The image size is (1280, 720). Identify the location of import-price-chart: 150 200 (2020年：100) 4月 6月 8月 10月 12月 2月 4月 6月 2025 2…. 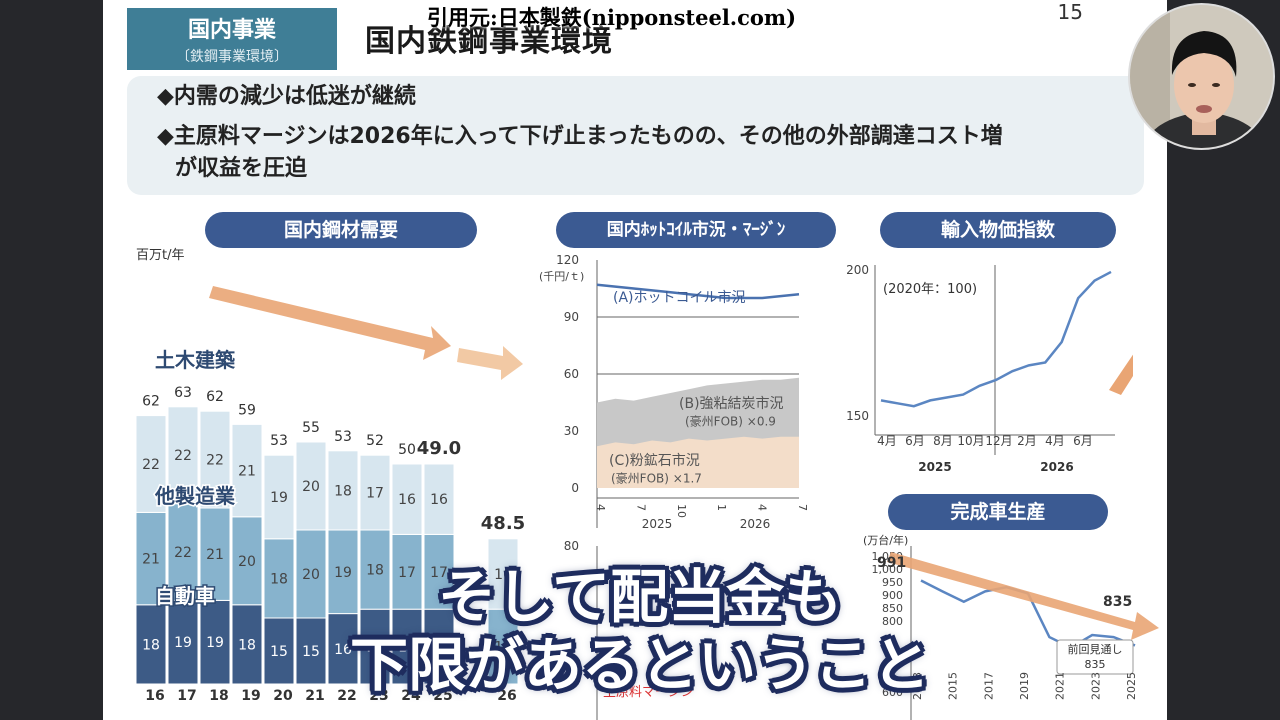
(989, 368).